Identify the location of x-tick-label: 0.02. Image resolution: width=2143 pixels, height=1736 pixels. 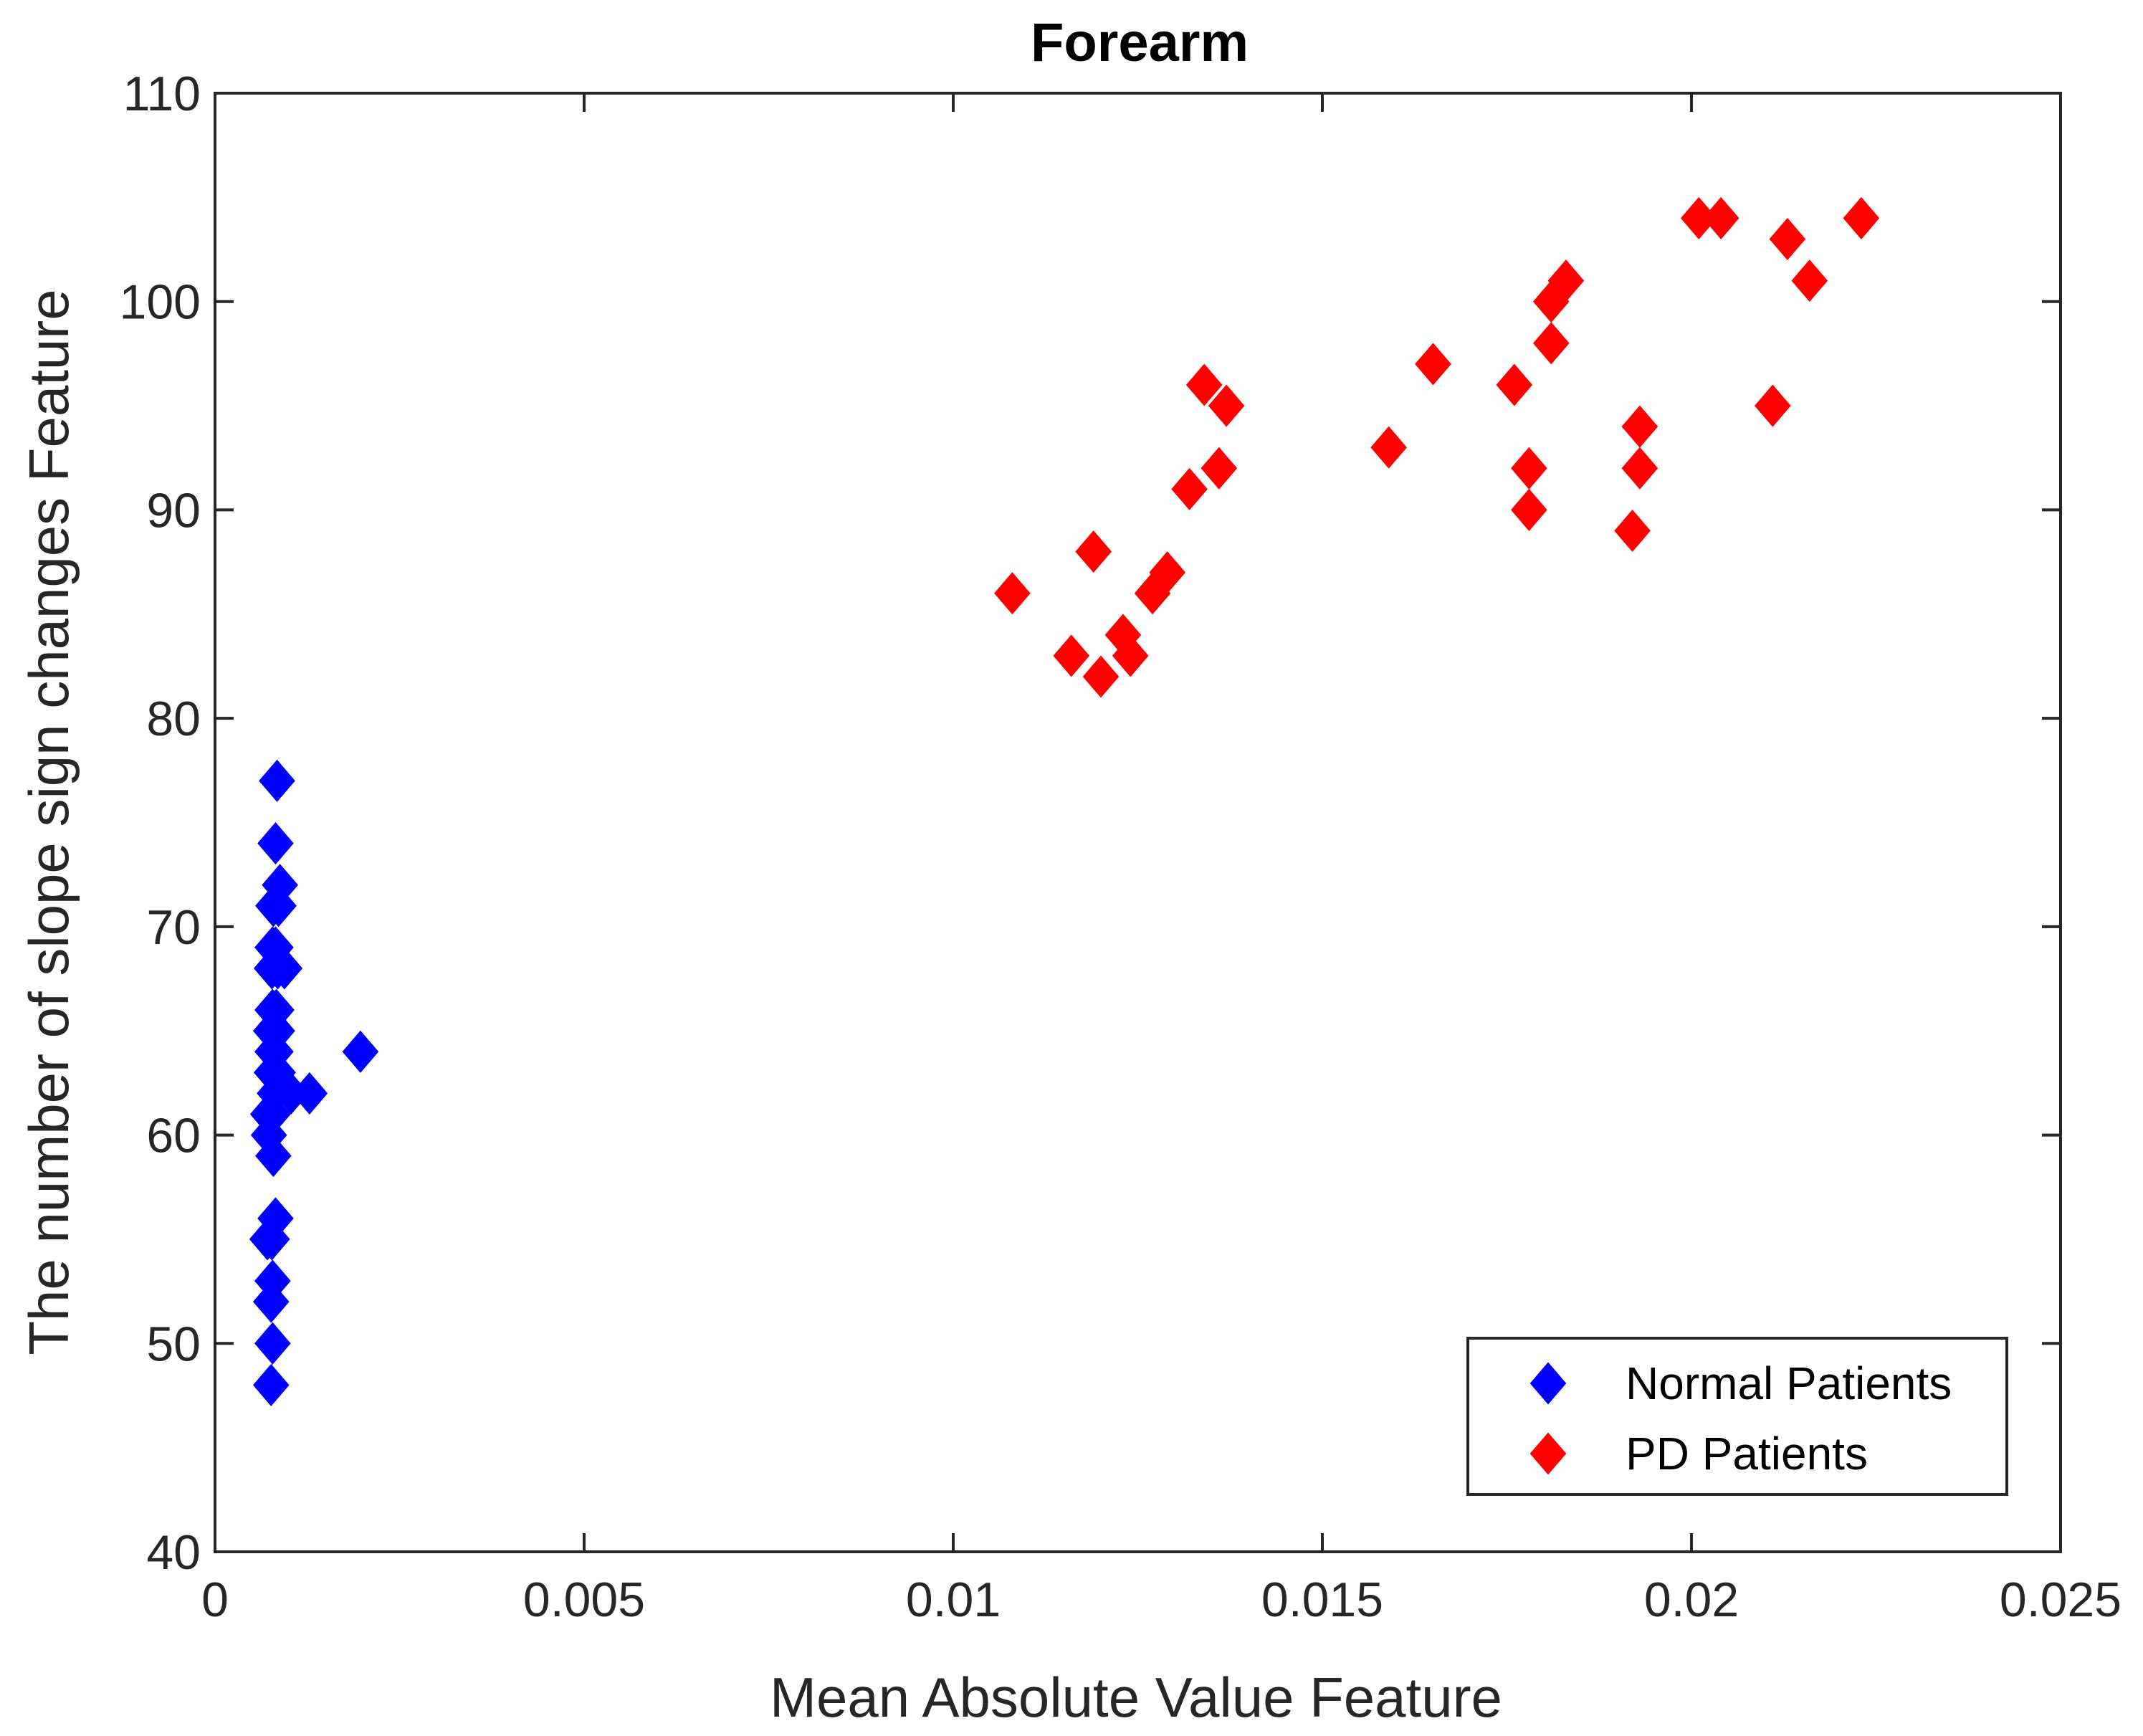
(1692, 1600).